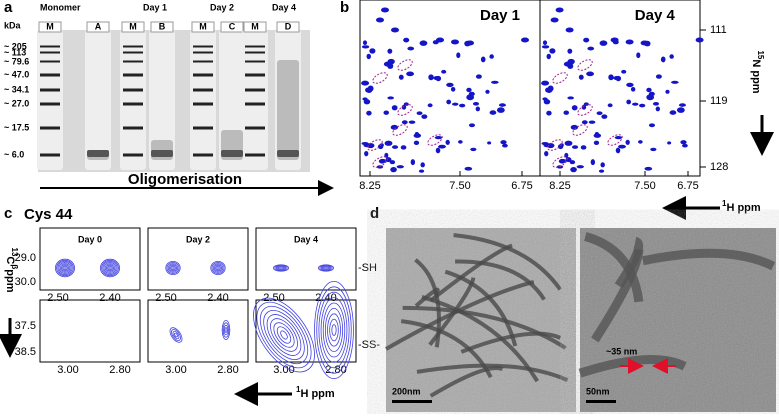 The height and width of the screenshot is (419, 779). Describe the element at coordinates (10, 280) in the screenshot. I see `label-text: ppm` at that location.